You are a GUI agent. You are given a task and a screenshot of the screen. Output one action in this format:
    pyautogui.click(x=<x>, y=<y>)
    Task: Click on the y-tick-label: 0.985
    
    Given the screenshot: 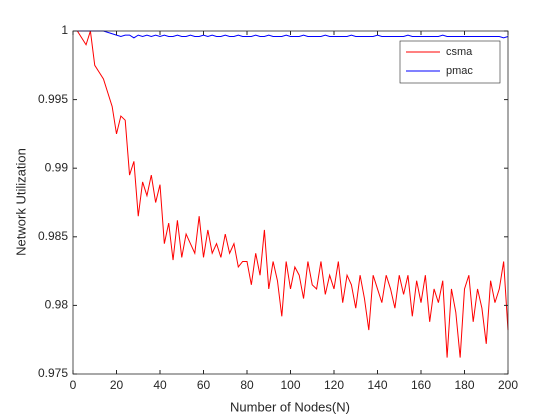 What is the action you would take?
    pyautogui.click(x=53, y=236)
    